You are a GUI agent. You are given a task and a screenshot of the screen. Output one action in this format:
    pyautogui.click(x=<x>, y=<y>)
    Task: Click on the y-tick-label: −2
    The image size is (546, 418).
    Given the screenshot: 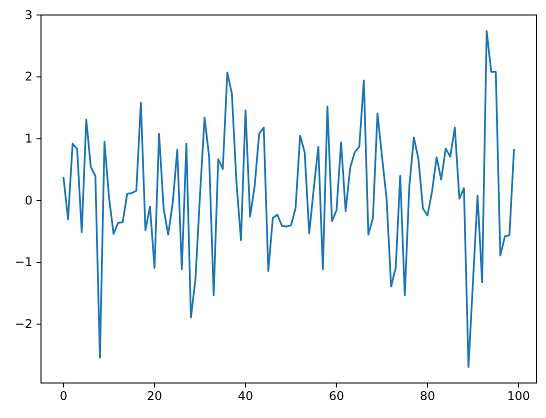 What is the action you would take?
    pyautogui.click(x=23, y=324)
    